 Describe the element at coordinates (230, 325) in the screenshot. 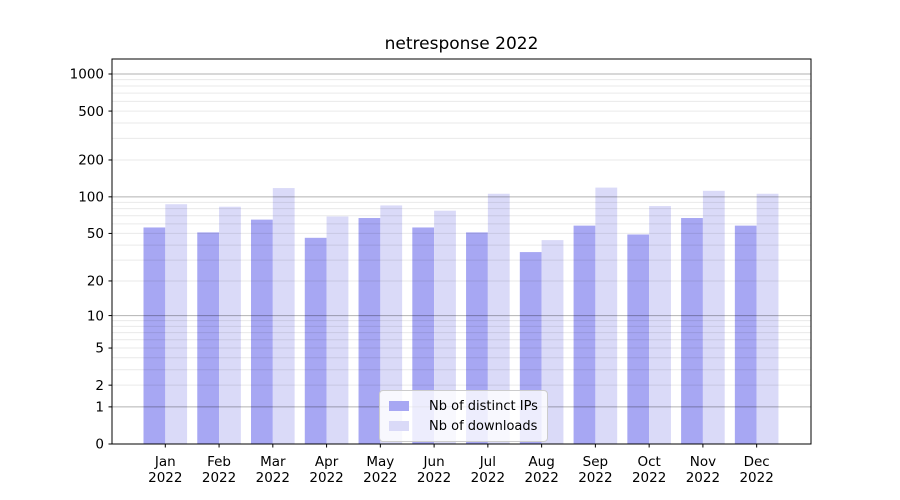

I see `bar-feb-downloads` at that location.